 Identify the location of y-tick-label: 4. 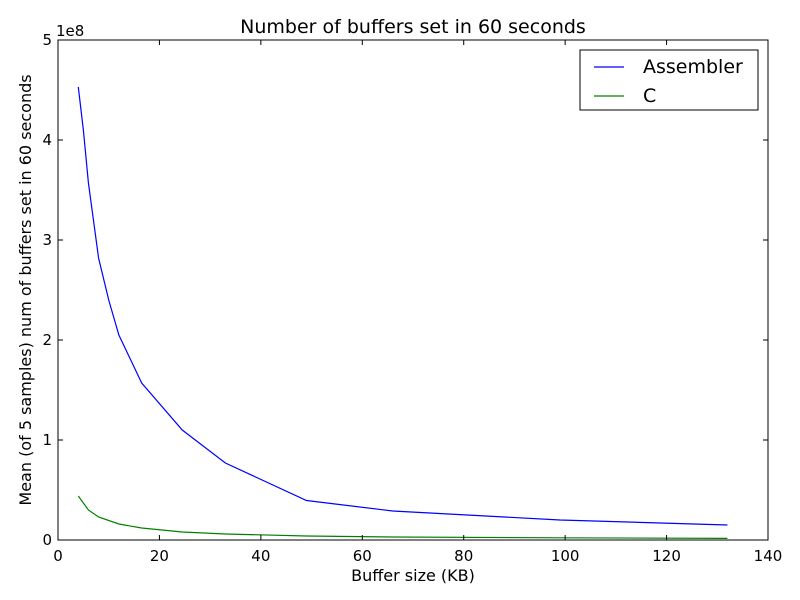
(47, 140).